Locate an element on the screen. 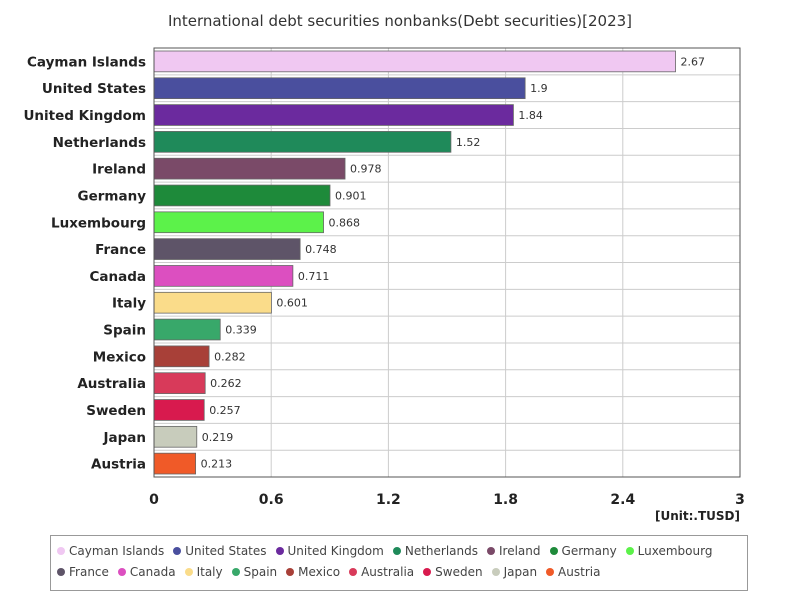 The image size is (800, 600). legend-item: Japan is located at coordinates (514, 572).